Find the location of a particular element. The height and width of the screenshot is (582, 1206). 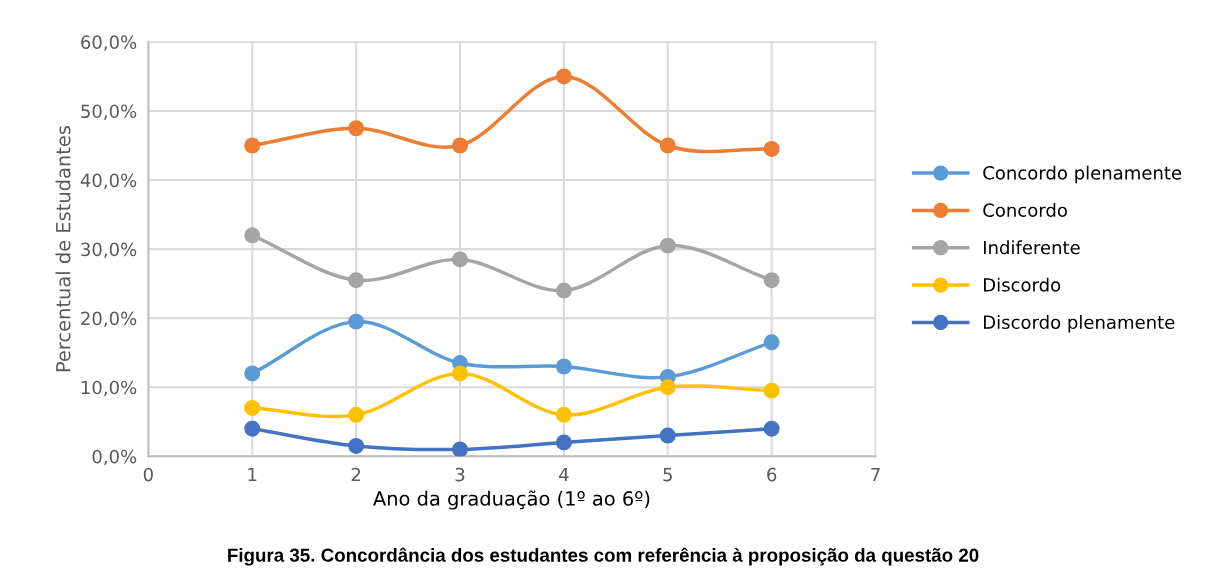

x-tick-label: 5 is located at coordinates (667, 474).